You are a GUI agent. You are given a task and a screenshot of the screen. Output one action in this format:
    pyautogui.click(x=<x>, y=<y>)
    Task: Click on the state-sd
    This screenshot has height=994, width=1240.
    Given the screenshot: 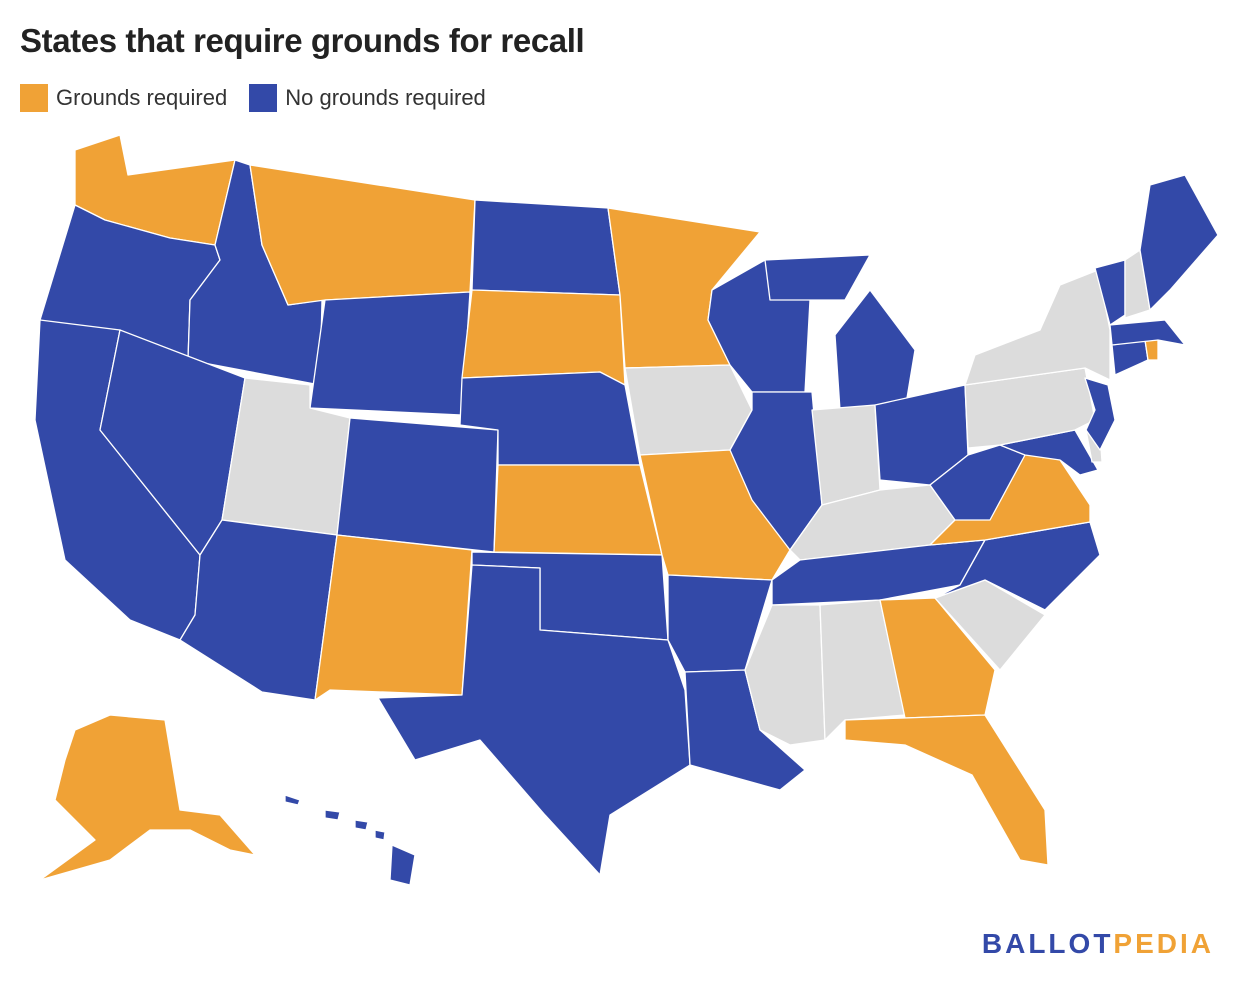 What is the action you would take?
    pyautogui.click(x=543, y=337)
    